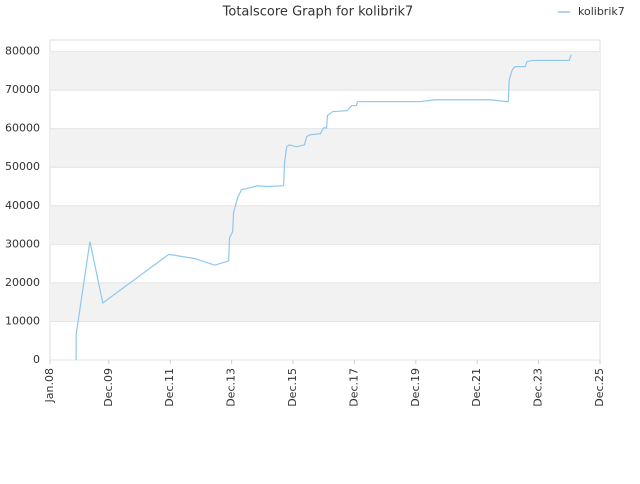  What do you see at coordinates (22, 243) in the screenshot?
I see `y-tick-label: 30000` at bounding box center [22, 243].